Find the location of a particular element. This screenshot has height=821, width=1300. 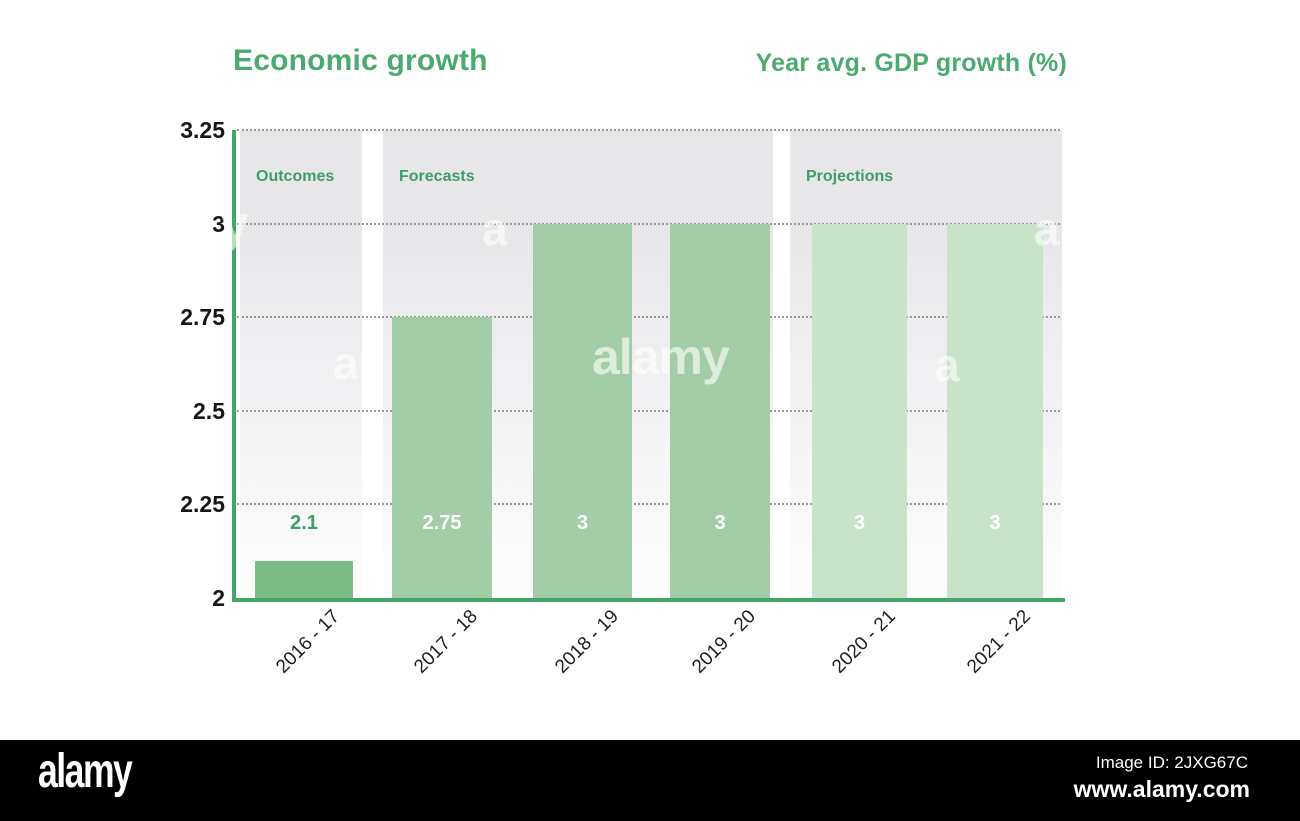

y-axis-line is located at coordinates (234, 366).